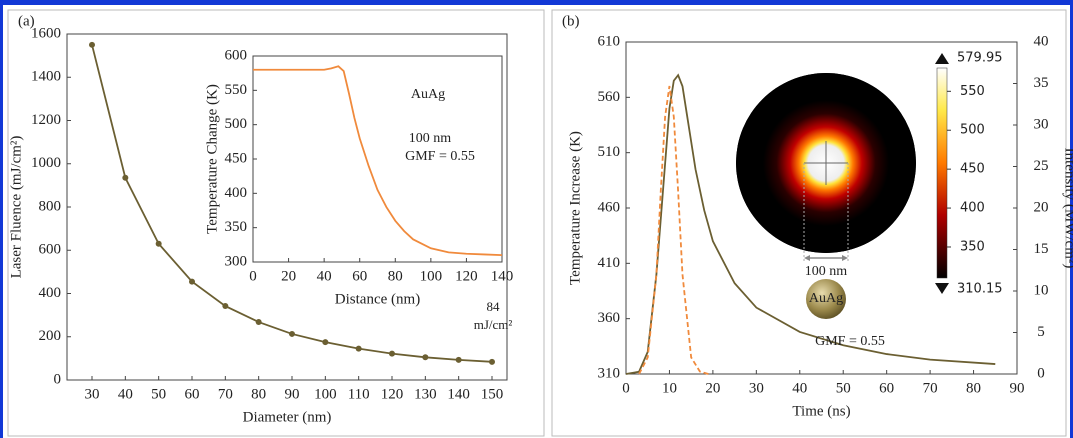 The image size is (1073, 438). What do you see at coordinates (236, 227) in the screenshot?
I see `y-tick-label: 350` at bounding box center [236, 227].